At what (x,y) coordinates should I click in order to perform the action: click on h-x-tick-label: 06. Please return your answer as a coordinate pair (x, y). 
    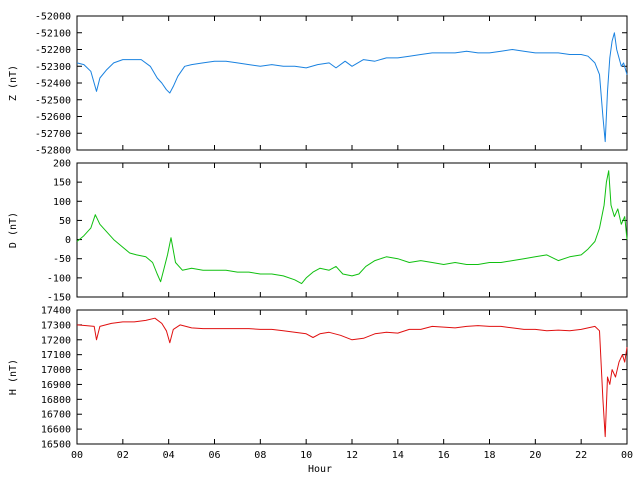
    Looking at the image, I should click on (214, 455).